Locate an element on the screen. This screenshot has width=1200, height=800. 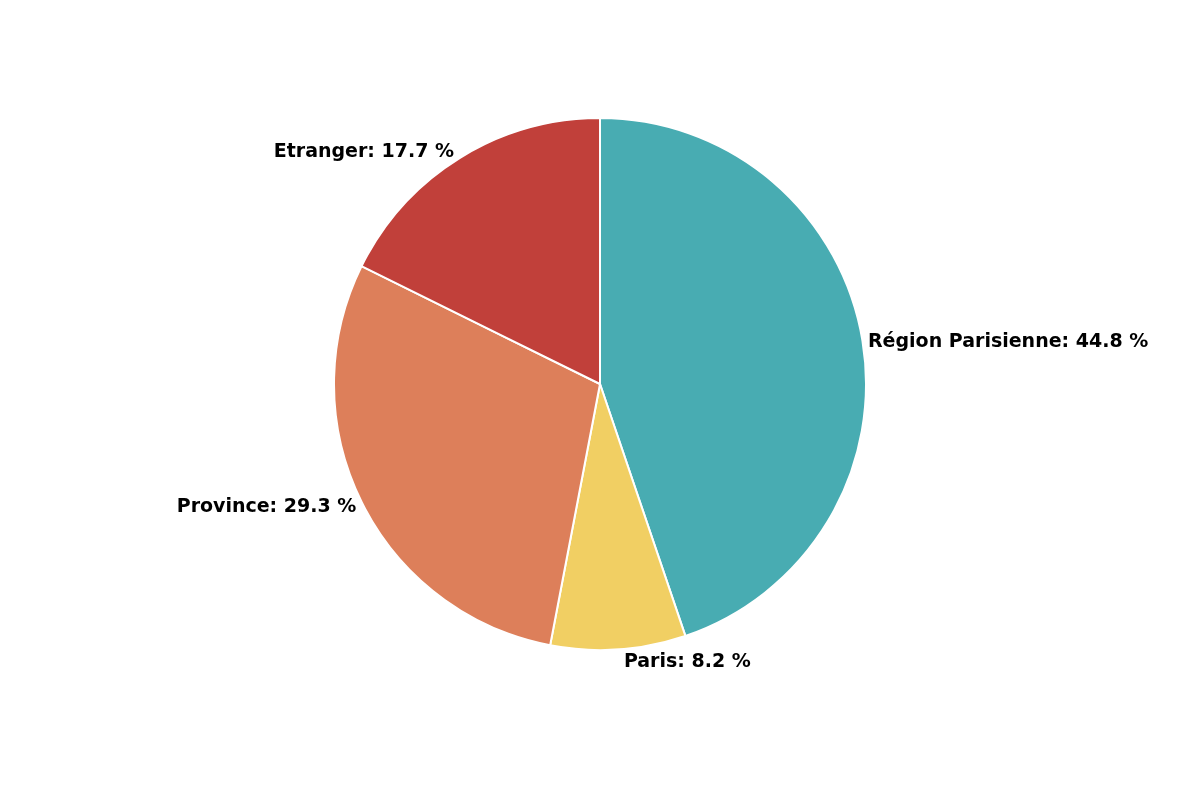
slice-label: Paris: 8.2 % is located at coordinates (687, 660).